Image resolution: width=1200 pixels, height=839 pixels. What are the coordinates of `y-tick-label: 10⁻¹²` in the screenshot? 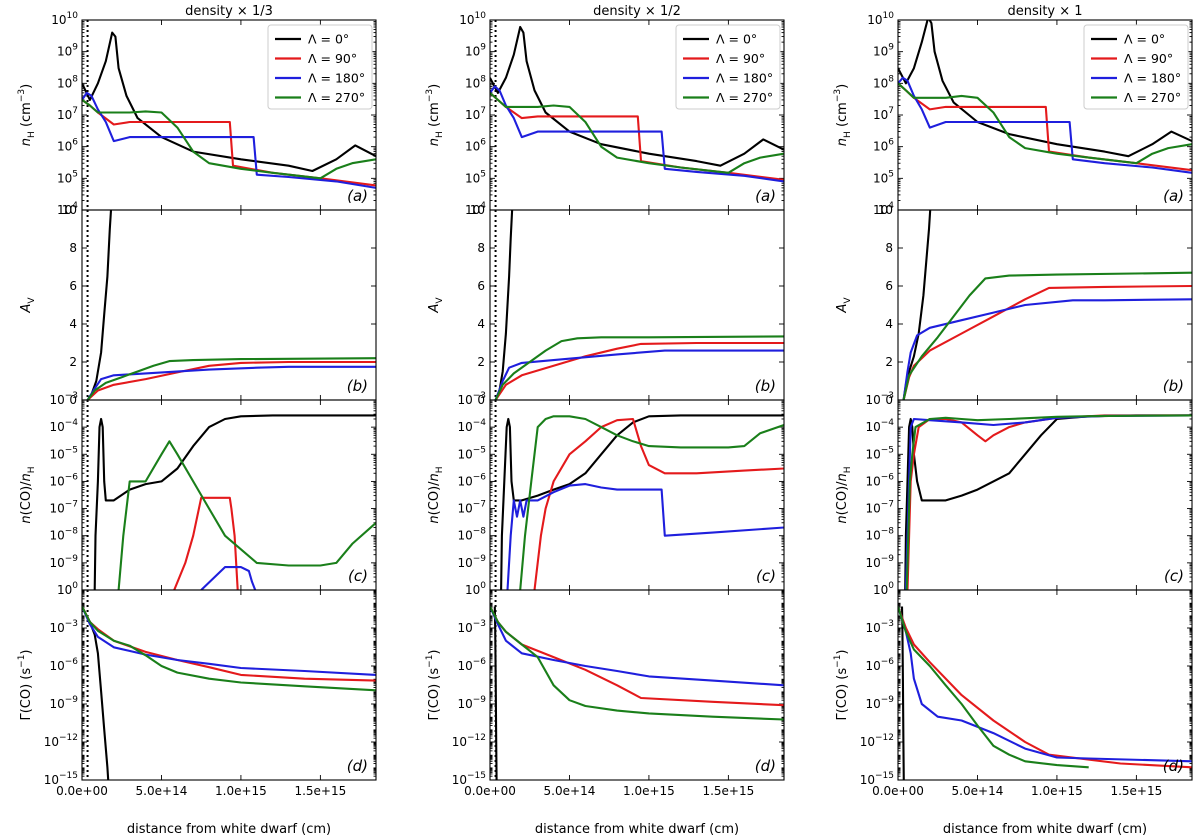 It's located at (877, 741).